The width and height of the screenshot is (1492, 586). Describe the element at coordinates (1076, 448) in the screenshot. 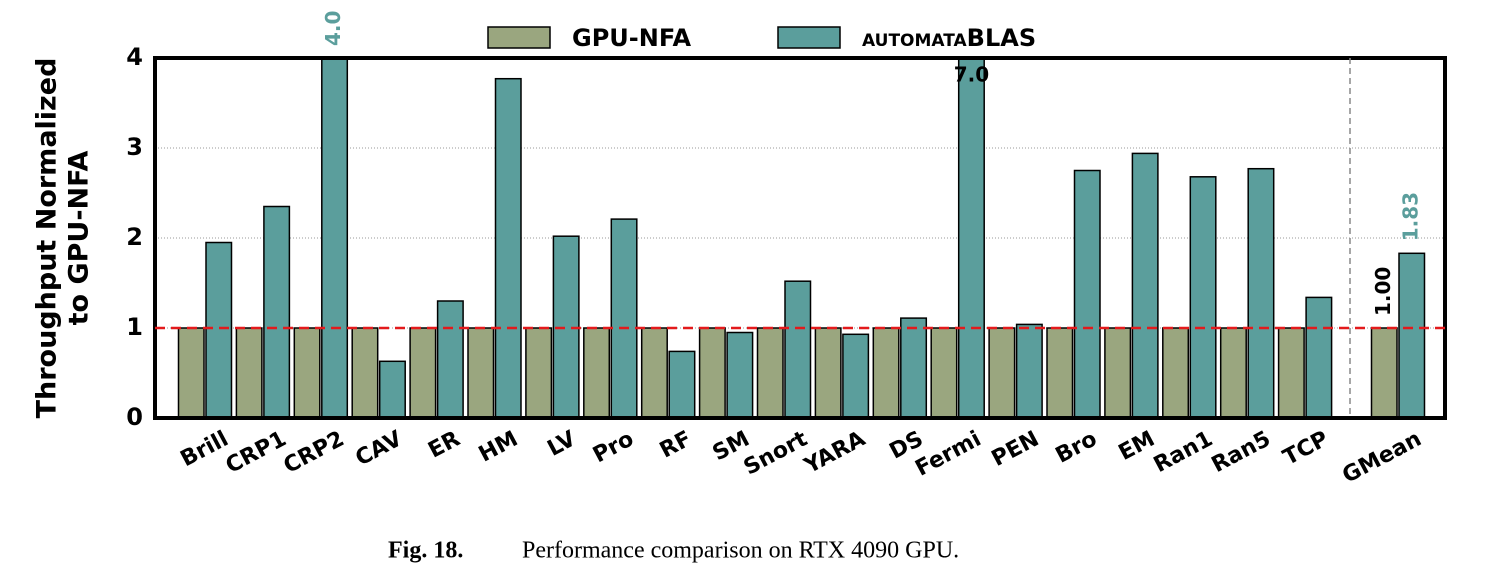

I see `x-tick-label: Bro` at that location.